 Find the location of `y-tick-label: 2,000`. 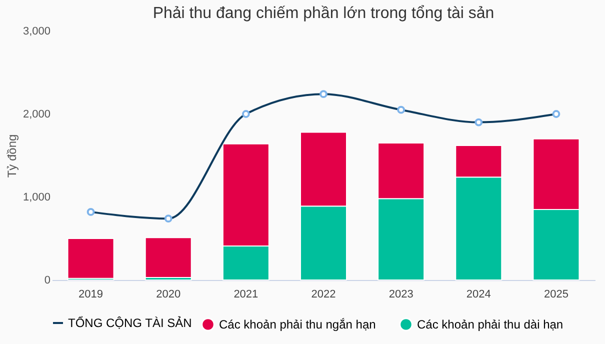

y-tick-label: 2,000 is located at coordinates (36, 114).